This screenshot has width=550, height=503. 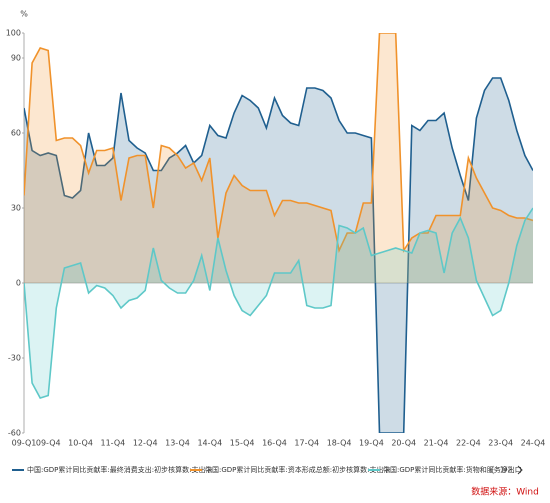 What do you see at coordinates (177, 443) in the screenshot?
I see `x-tick-label: 13-Q4` at bounding box center [177, 443].